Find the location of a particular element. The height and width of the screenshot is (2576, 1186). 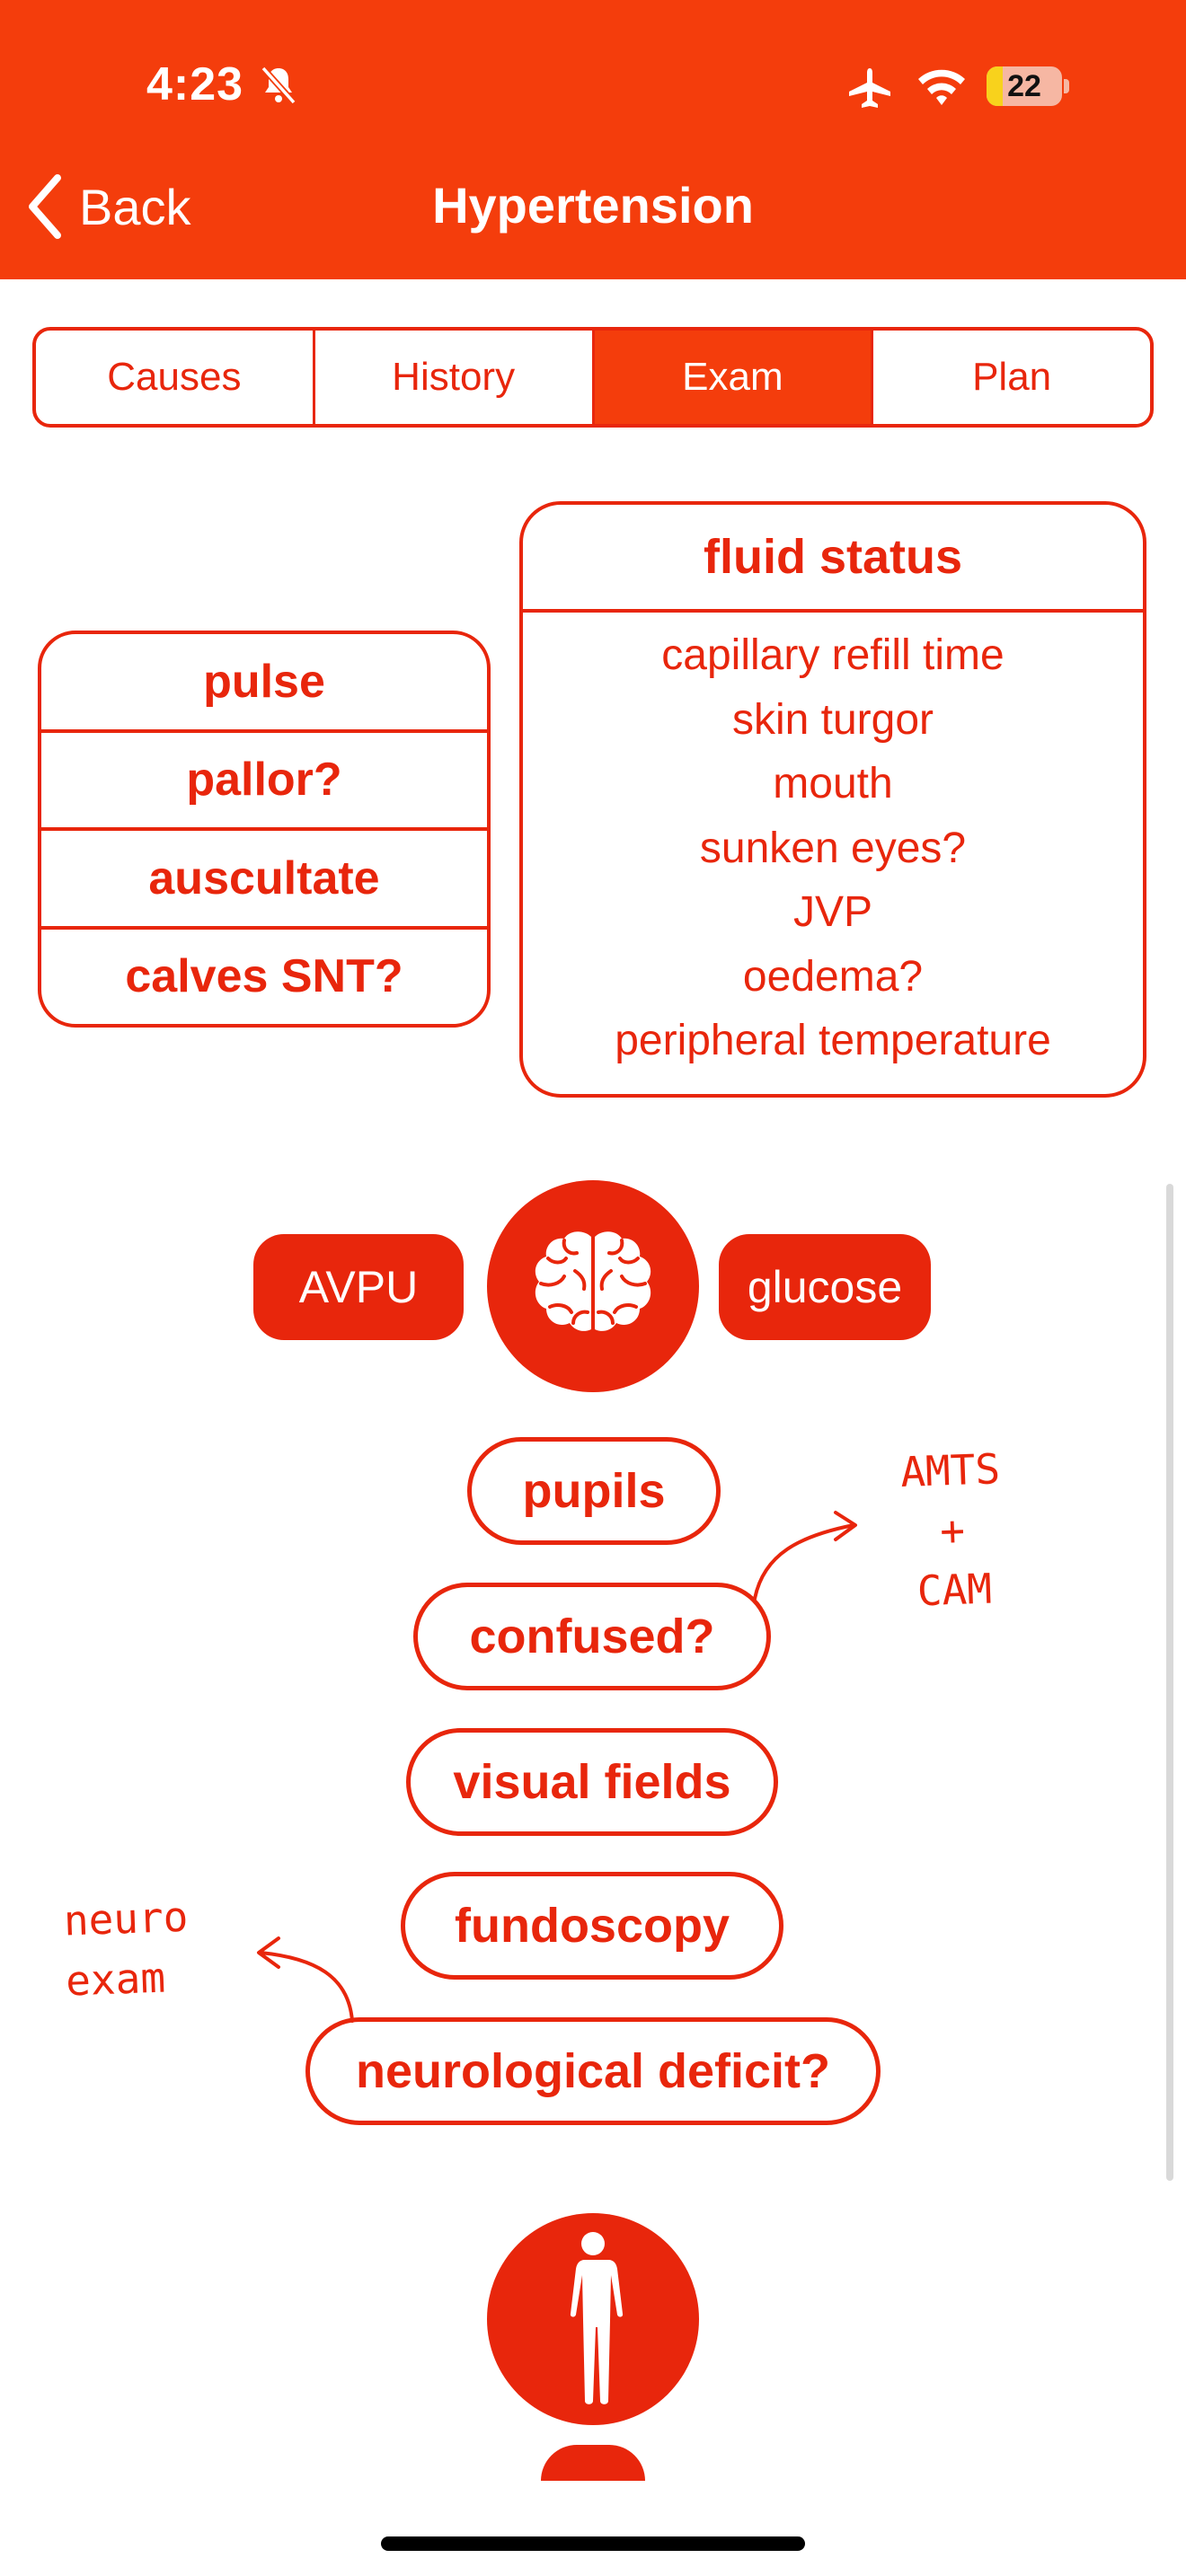

tab-bar: Causes History Exam Plan is located at coordinates (593, 377).